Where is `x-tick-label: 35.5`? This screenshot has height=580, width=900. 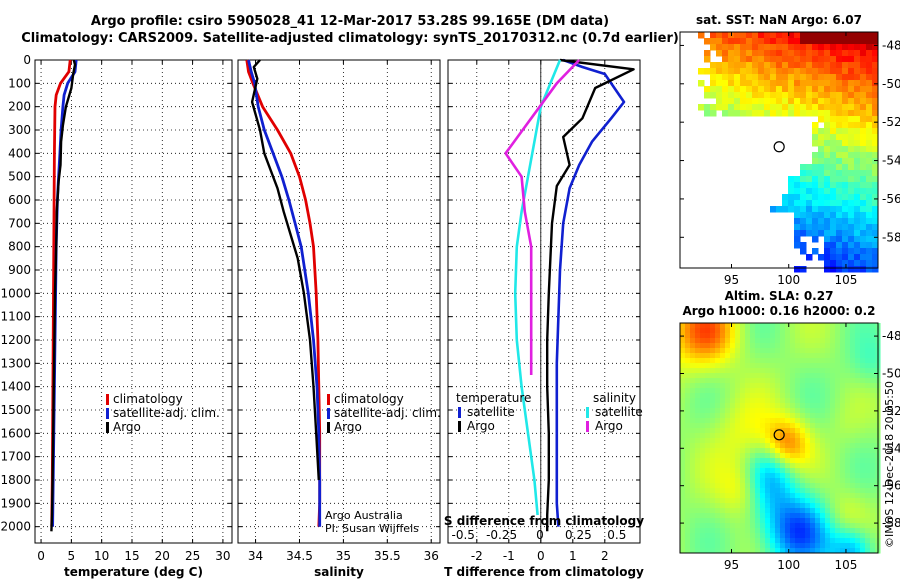 x-tick-label: 35.5 is located at coordinates (387, 556).